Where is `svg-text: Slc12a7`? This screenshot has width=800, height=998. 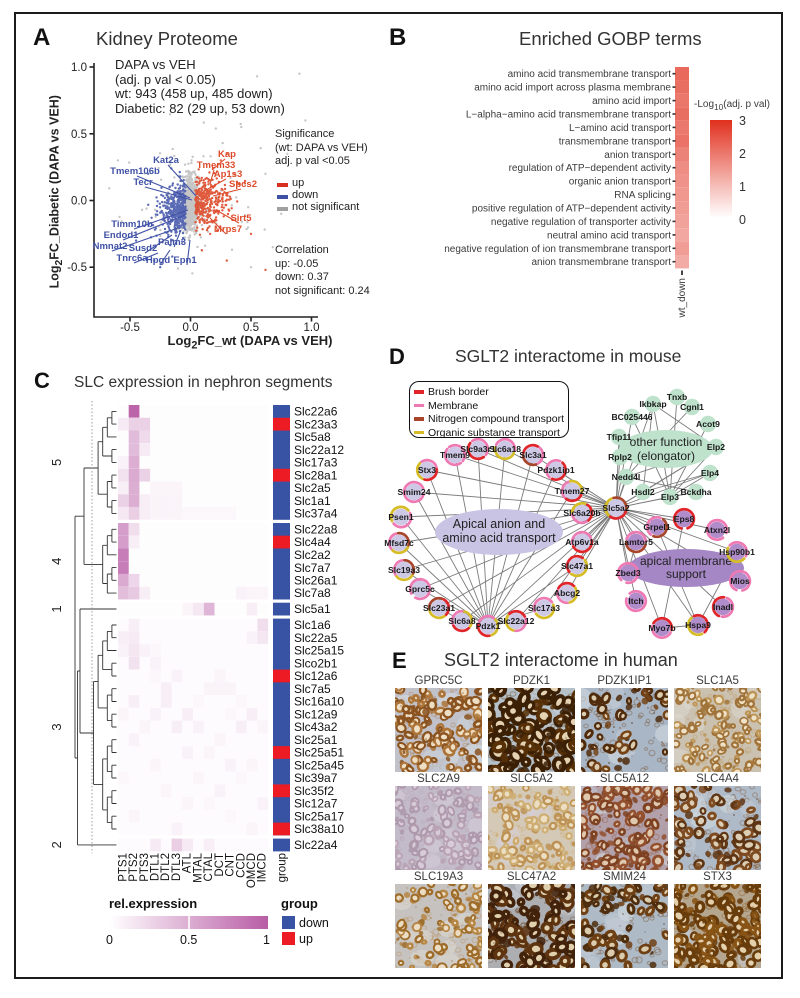 svg-text: Slc12a7 is located at coordinates (316, 804).